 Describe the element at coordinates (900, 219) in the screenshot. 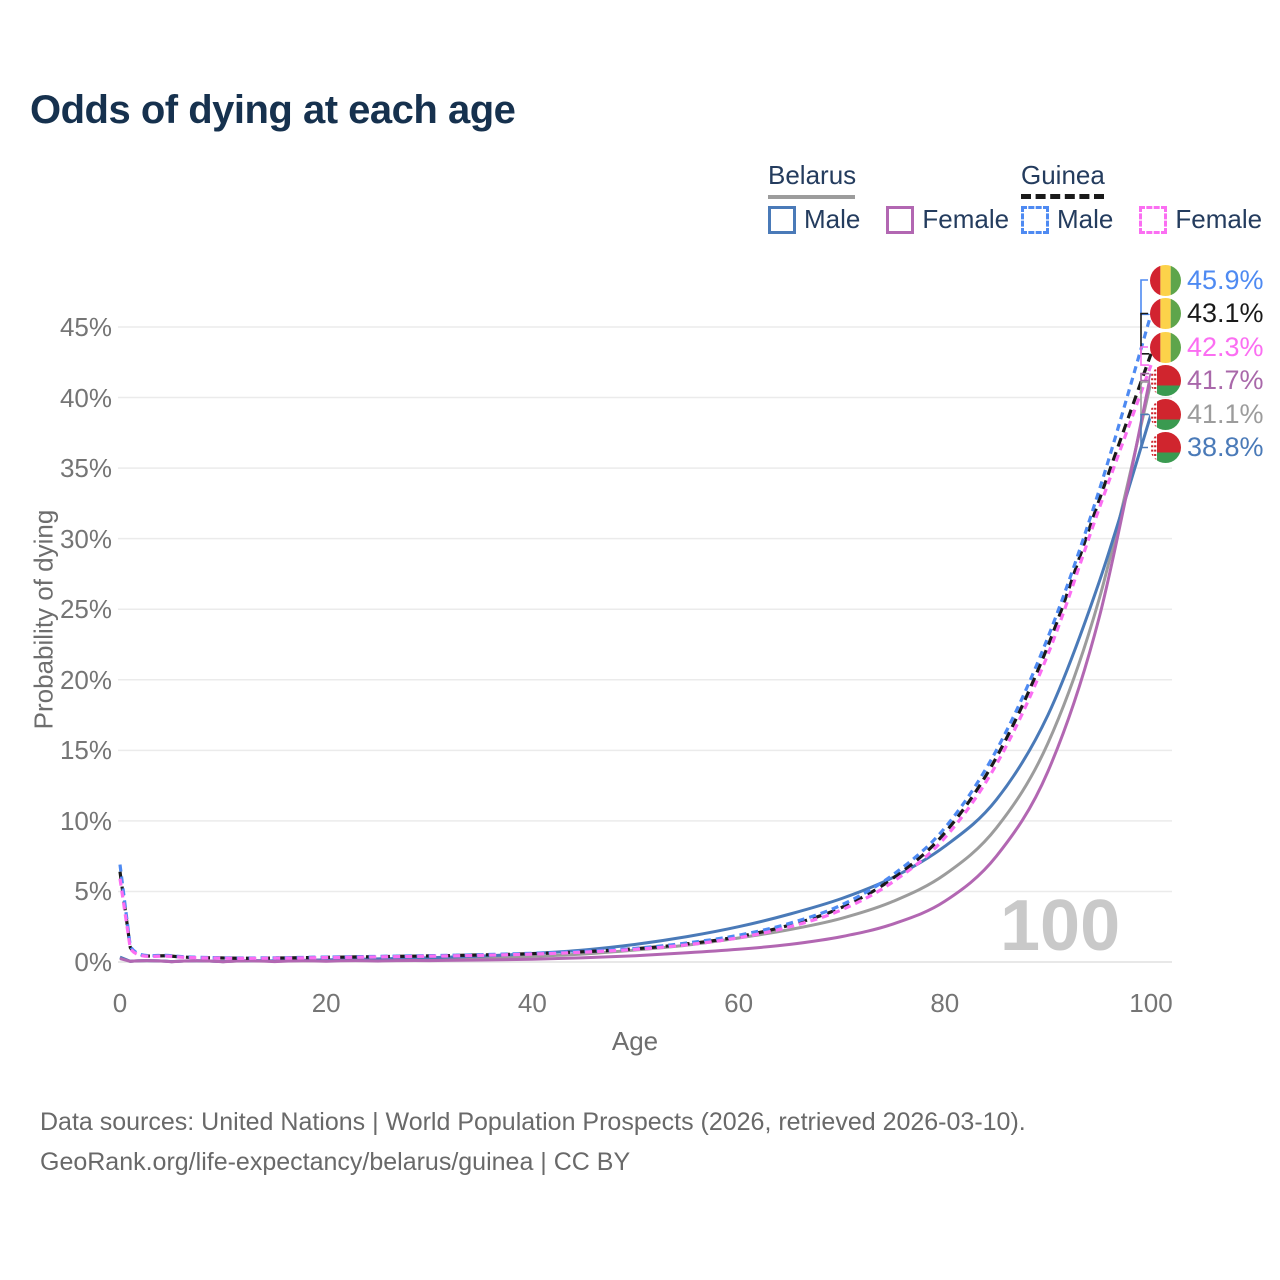

I see `legend-swatch-belarus-female` at that location.